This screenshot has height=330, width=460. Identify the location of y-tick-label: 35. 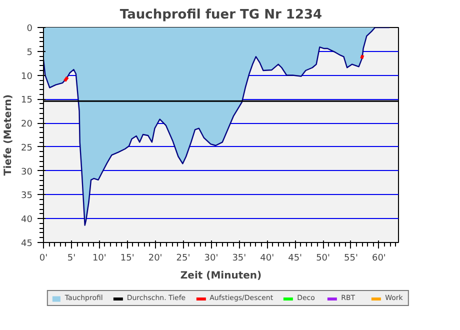
(26, 196).